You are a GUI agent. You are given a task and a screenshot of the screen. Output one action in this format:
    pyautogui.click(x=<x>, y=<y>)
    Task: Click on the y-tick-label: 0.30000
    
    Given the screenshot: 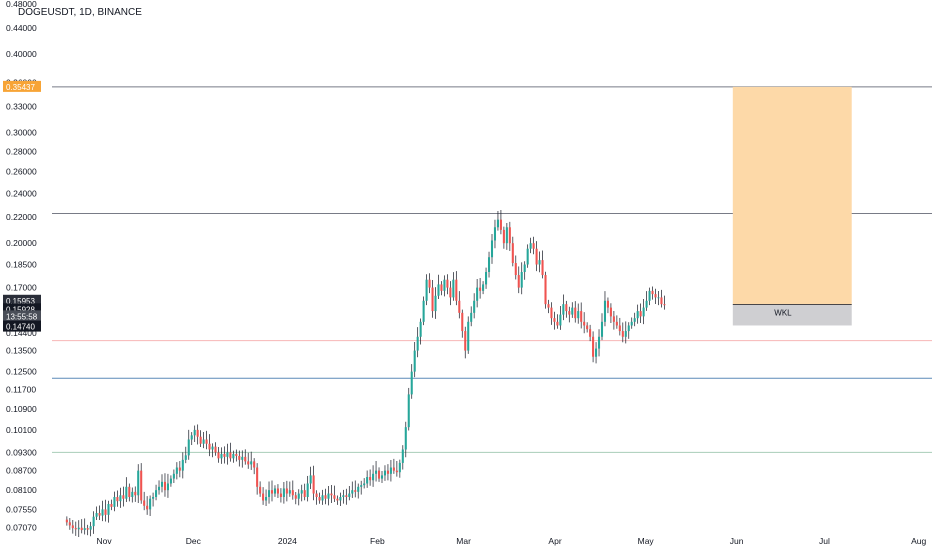 What is the action you would take?
    pyautogui.click(x=21, y=132)
    